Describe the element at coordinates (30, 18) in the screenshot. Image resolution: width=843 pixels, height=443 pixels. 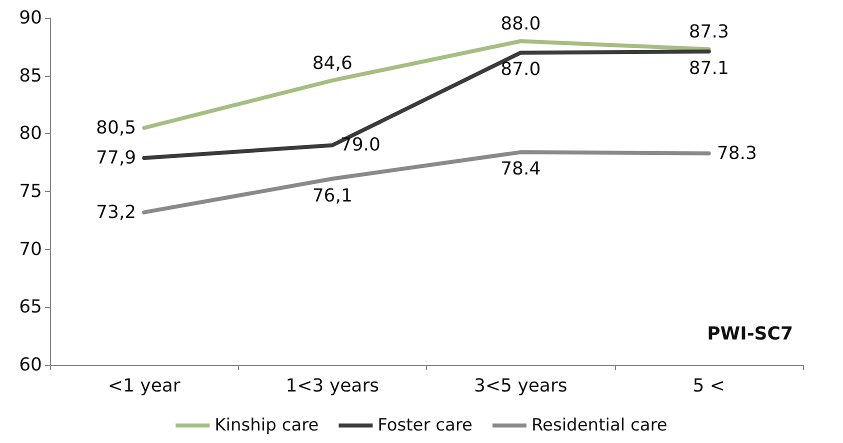
I see `y-tick-label: 90` at that location.